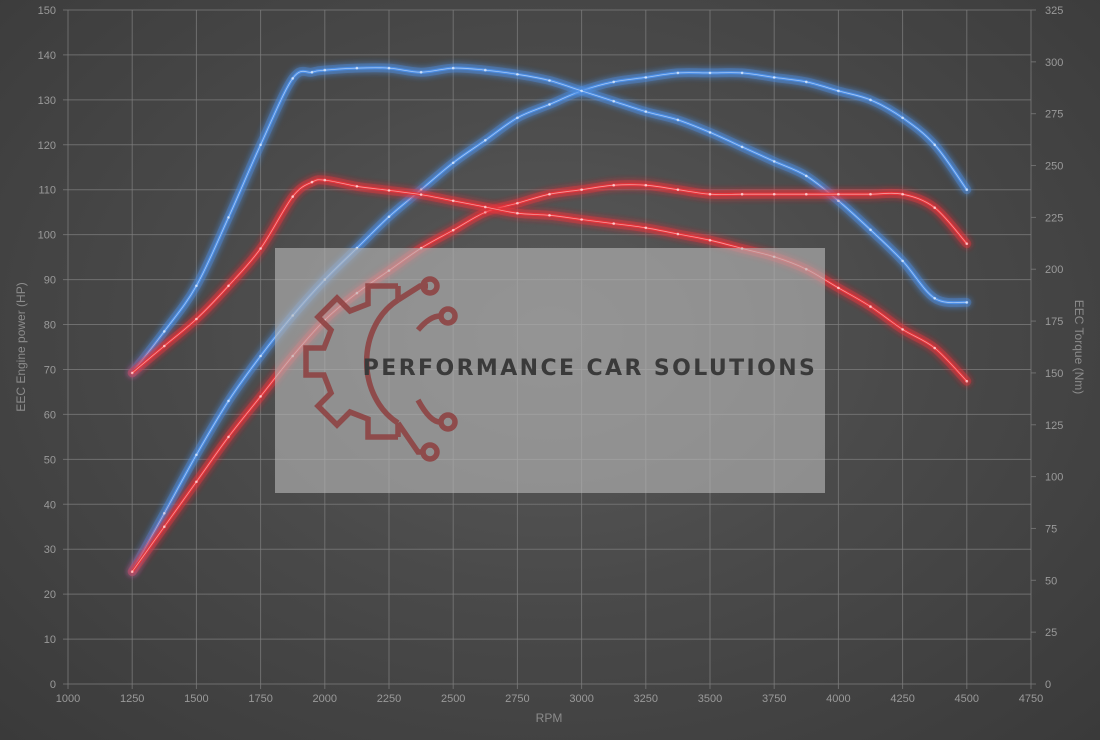 This screenshot has height=740, width=1100. I want to click on right-axis-ticks: 0 25 50 75 100 125 150 175 200 225 250 275 300 325, so click(1054, 348).